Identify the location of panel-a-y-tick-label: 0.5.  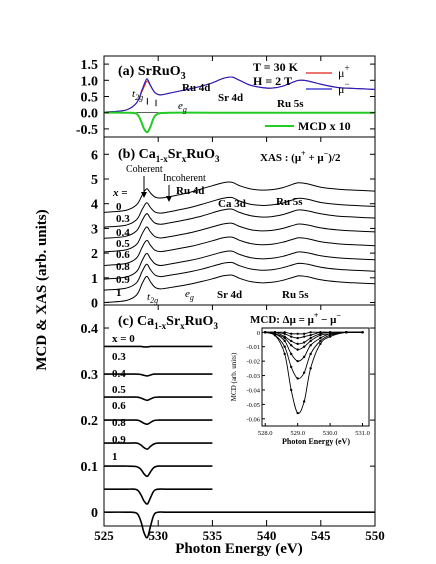
(90, 98).